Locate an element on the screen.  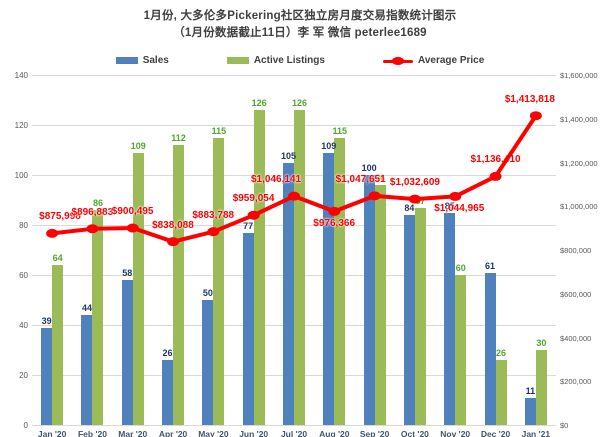
listings-value-label: 64 is located at coordinates (57, 258).